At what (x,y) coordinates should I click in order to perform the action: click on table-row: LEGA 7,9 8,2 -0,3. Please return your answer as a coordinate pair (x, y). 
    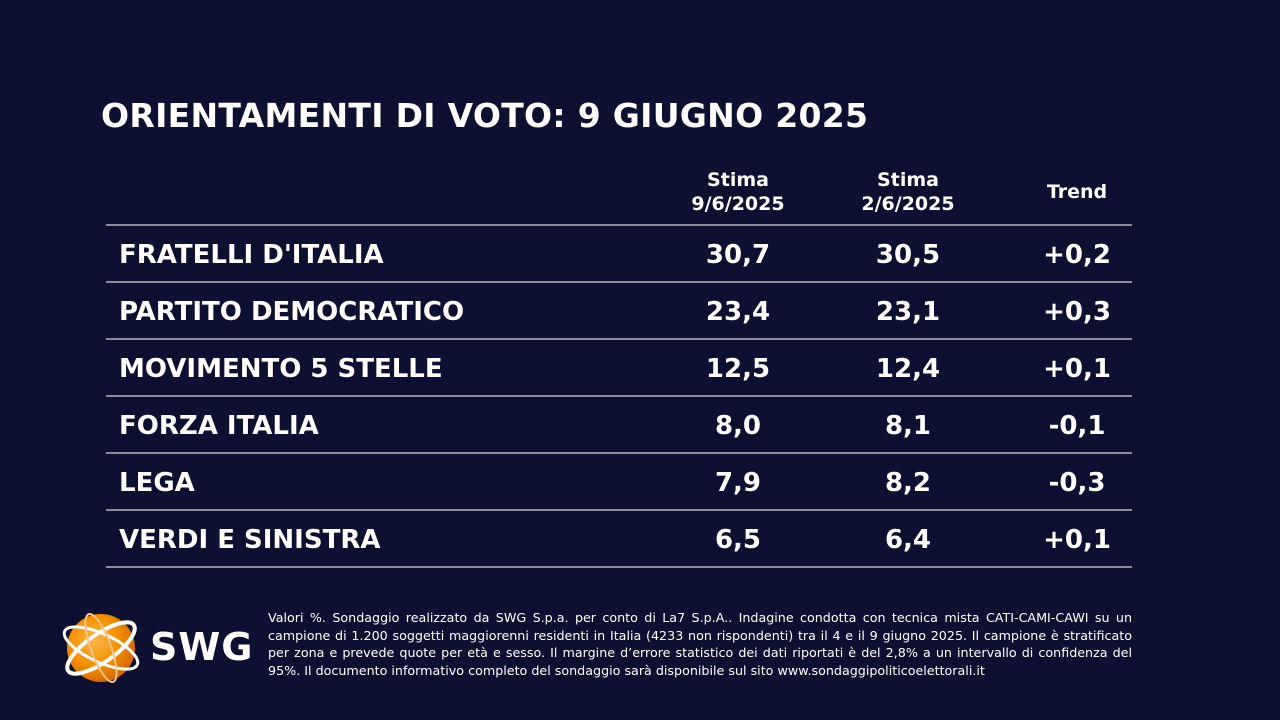
    Looking at the image, I should click on (619, 480).